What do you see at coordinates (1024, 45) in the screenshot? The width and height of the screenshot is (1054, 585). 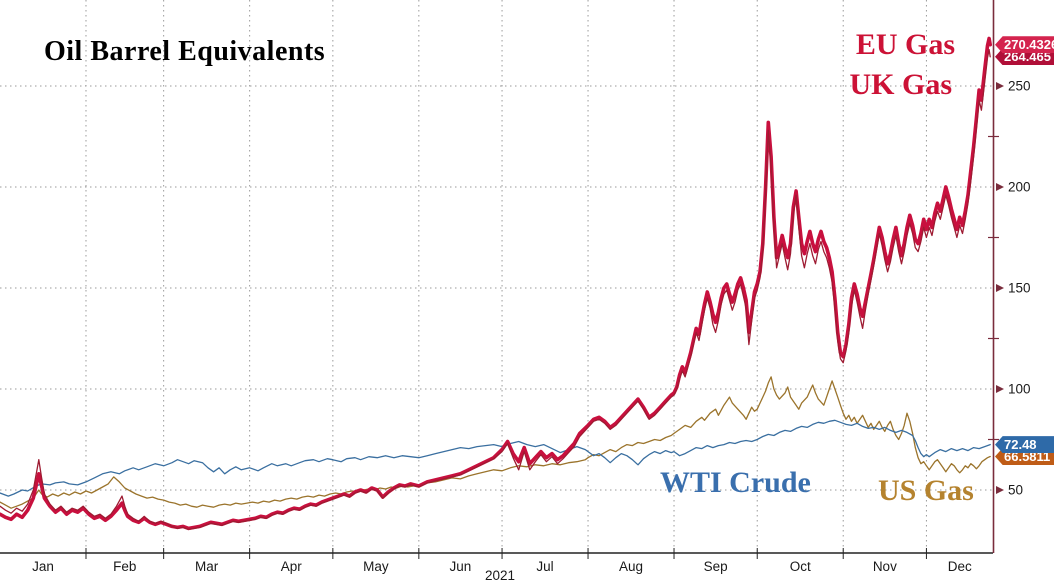 I see `price-flag-eu-gas: 270.4326` at bounding box center [1024, 45].